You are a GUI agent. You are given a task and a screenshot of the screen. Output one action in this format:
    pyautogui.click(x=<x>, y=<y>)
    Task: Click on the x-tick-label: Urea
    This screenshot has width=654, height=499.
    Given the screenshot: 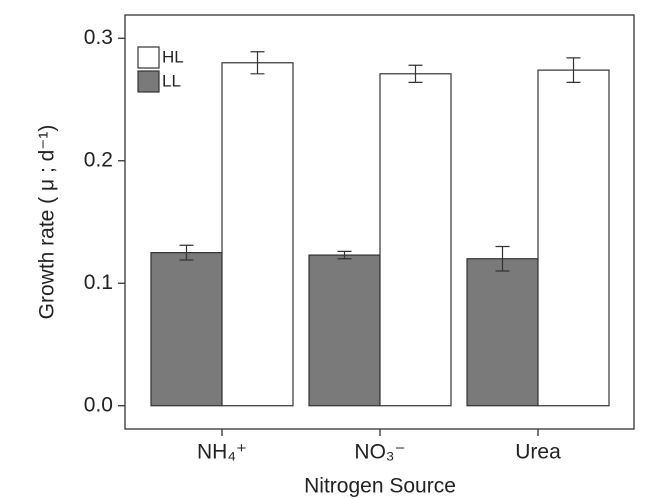 What is the action you would take?
    pyautogui.click(x=538, y=452)
    